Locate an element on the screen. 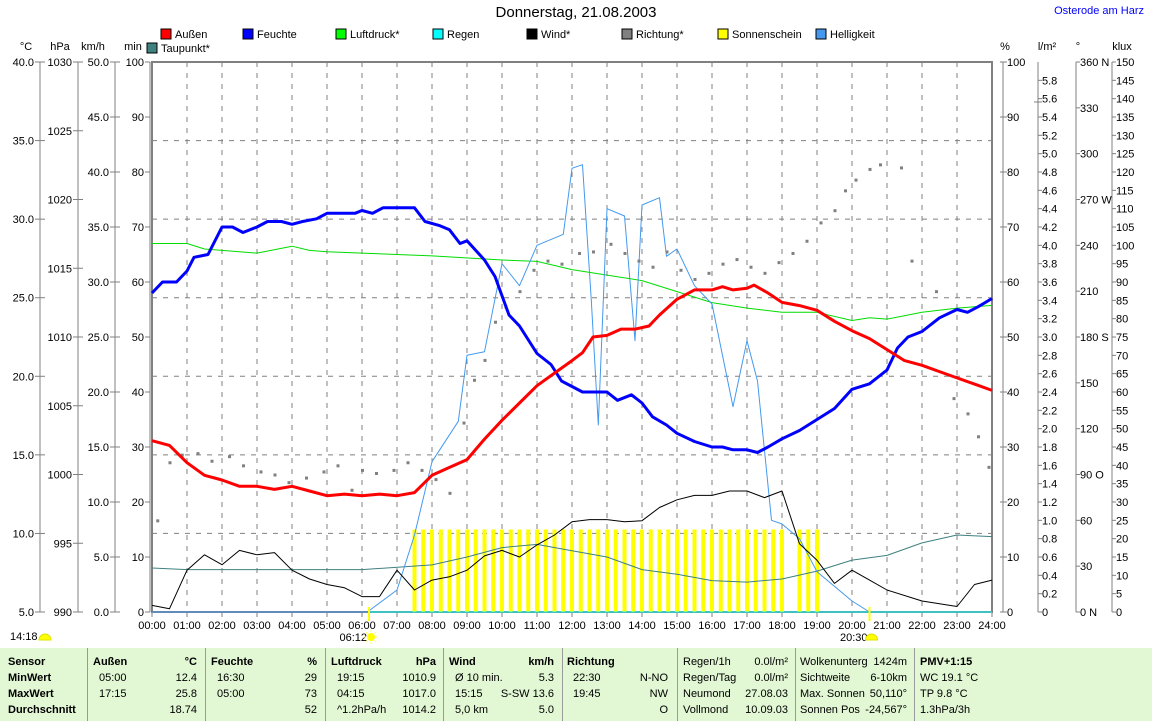 This screenshot has width=1152, height=721. x-tick-label: 22:00 is located at coordinates (922, 626).